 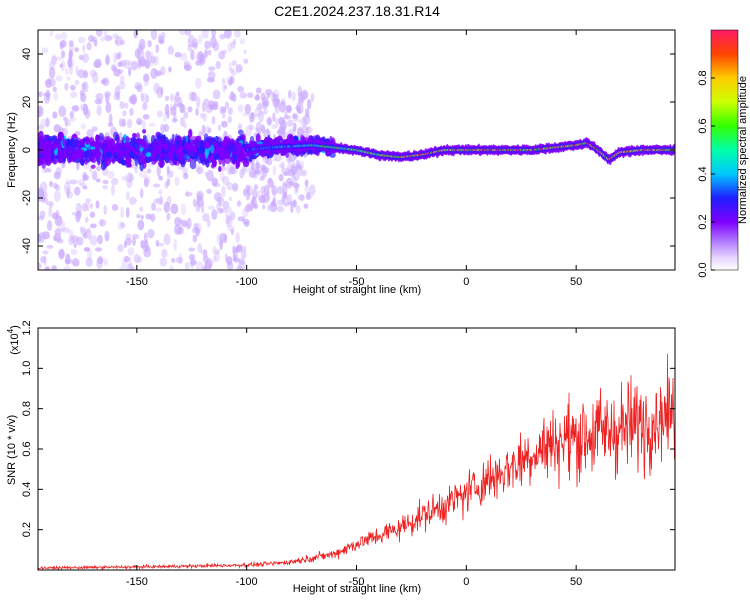 What do you see at coordinates (27, 529) in the screenshot?
I see `snr-ytick-label: 0.2` at bounding box center [27, 529].